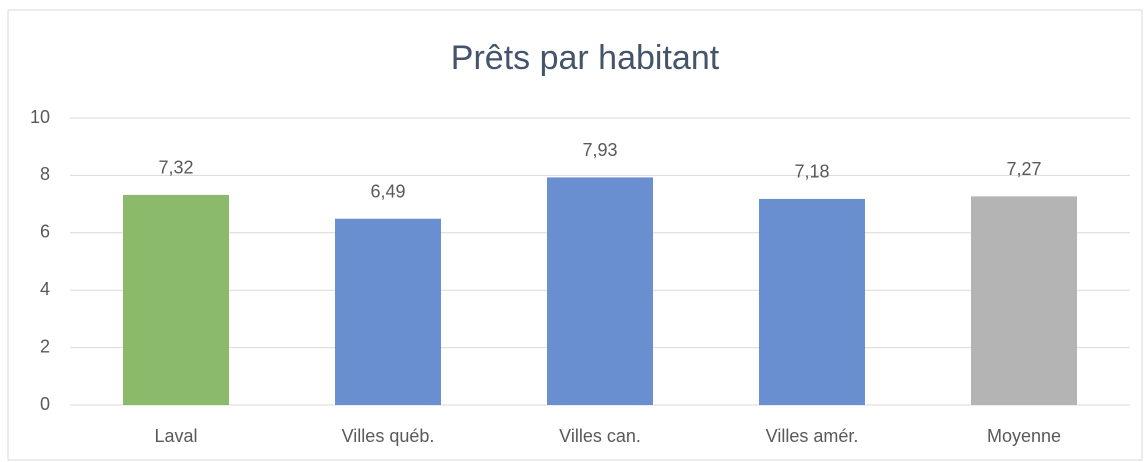 The height and width of the screenshot is (462, 1145). I want to click on x-tick-label: Villes amér., so click(812, 436).